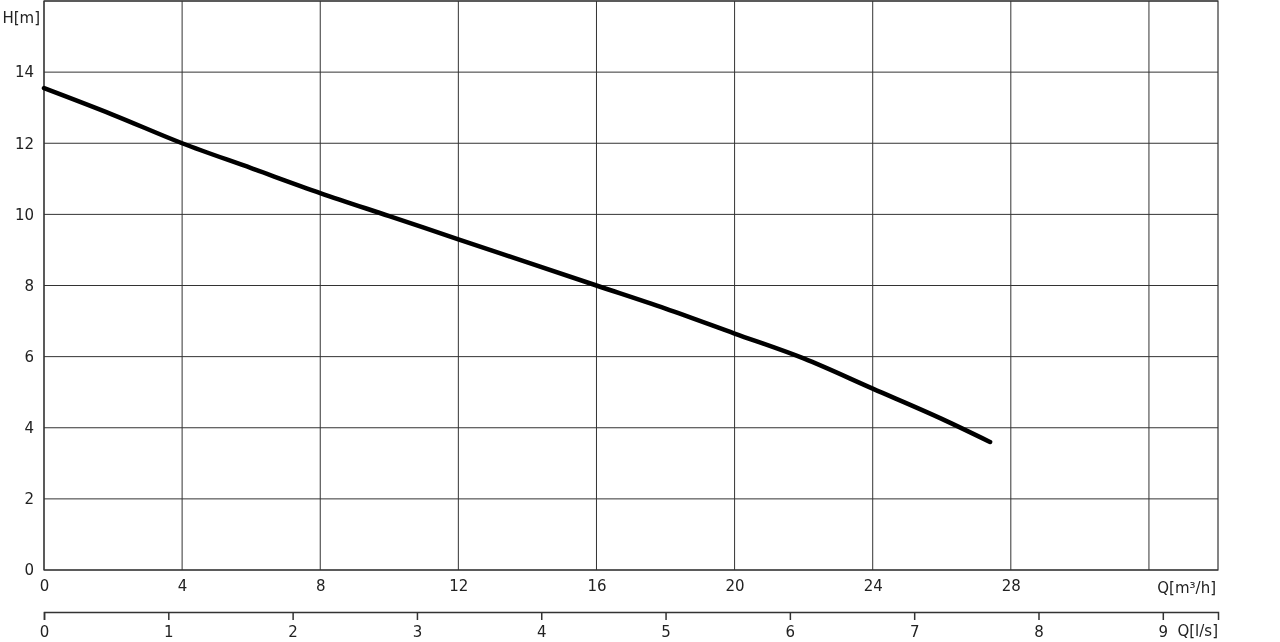 The width and height of the screenshot is (1280, 642). Describe the element at coordinates (790, 631) in the screenshot. I see `x2-tick-label: 6` at that location.